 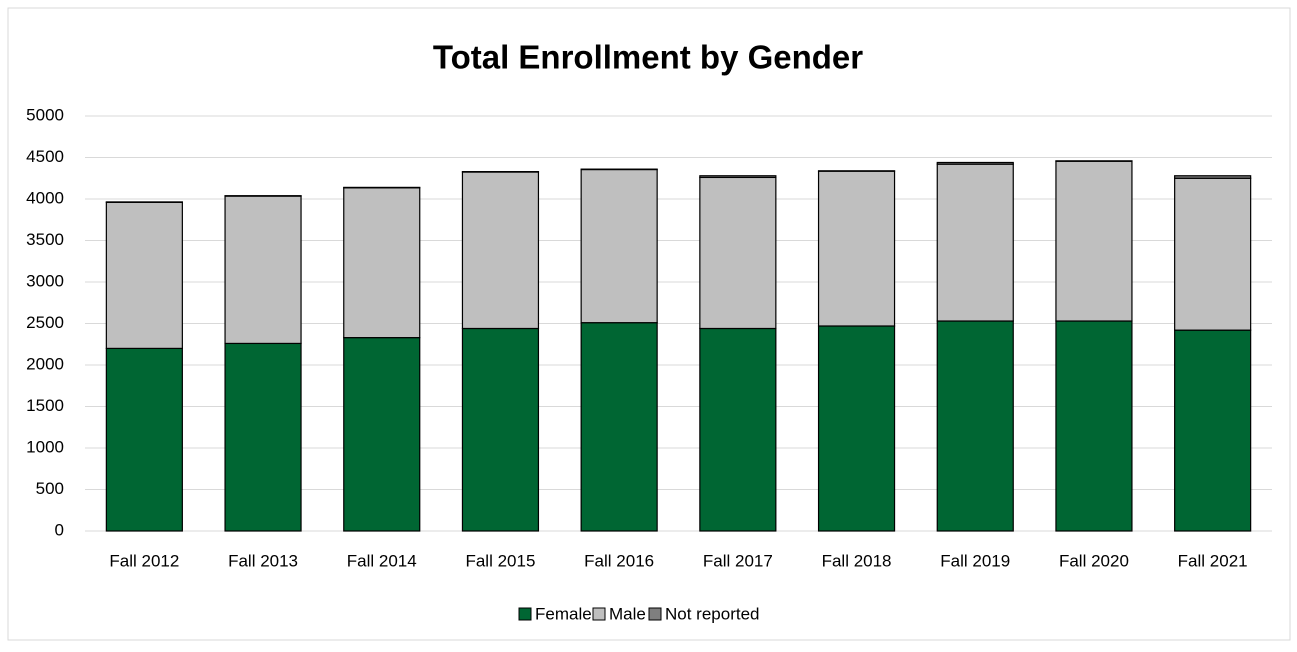 I want to click on legend-label: Male, so click(x=627, y=613).